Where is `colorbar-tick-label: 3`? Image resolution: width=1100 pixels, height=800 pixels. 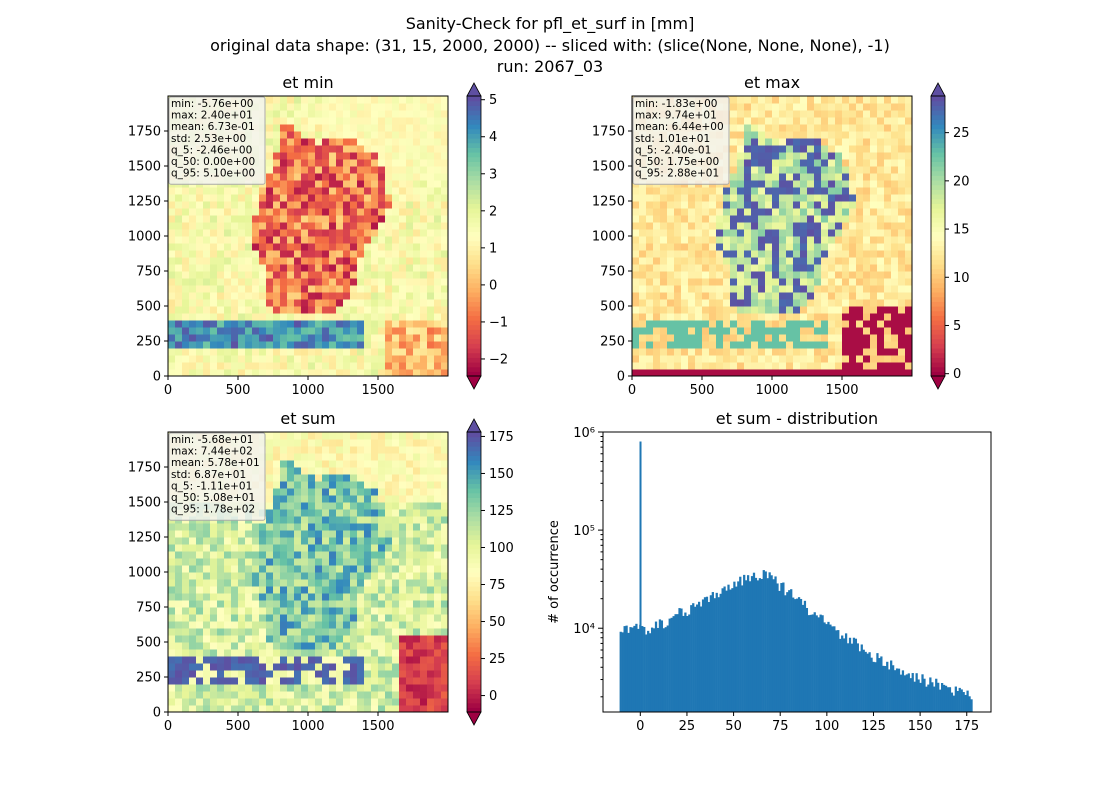
colorbar-tick-label: 3 is located at coordinates (493, 174).